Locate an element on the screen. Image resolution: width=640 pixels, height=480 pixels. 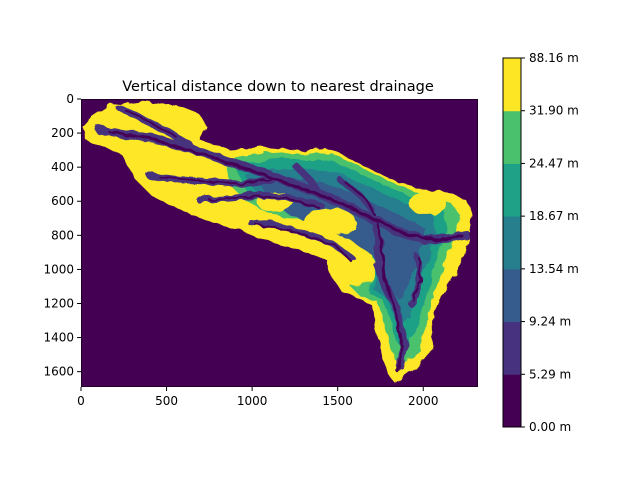
x-axis: 0 500 1000 1500 2000 is located at coordinates (258, 397).